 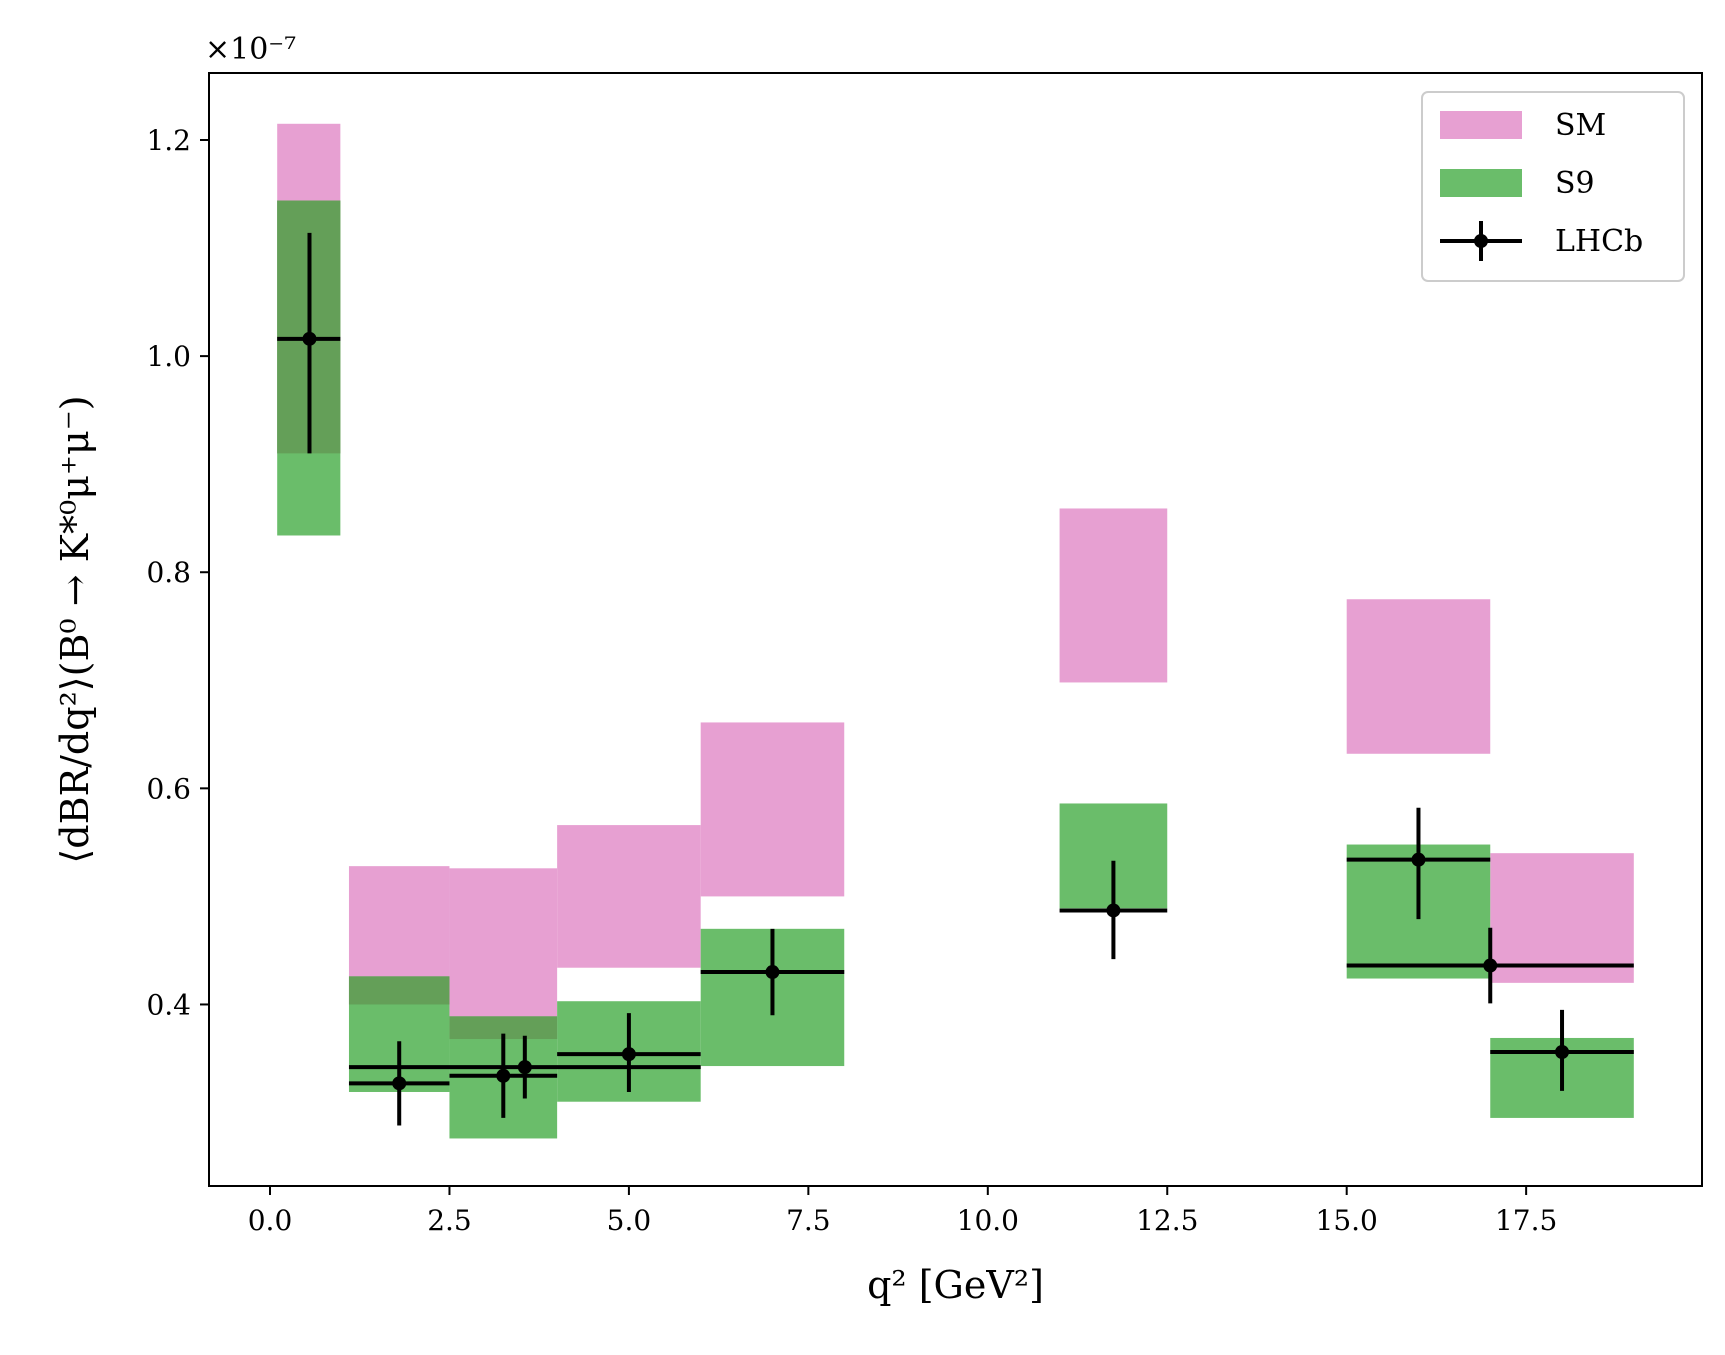 I want to click on legend-item-s9: S9, so click(x=1517, y=183).